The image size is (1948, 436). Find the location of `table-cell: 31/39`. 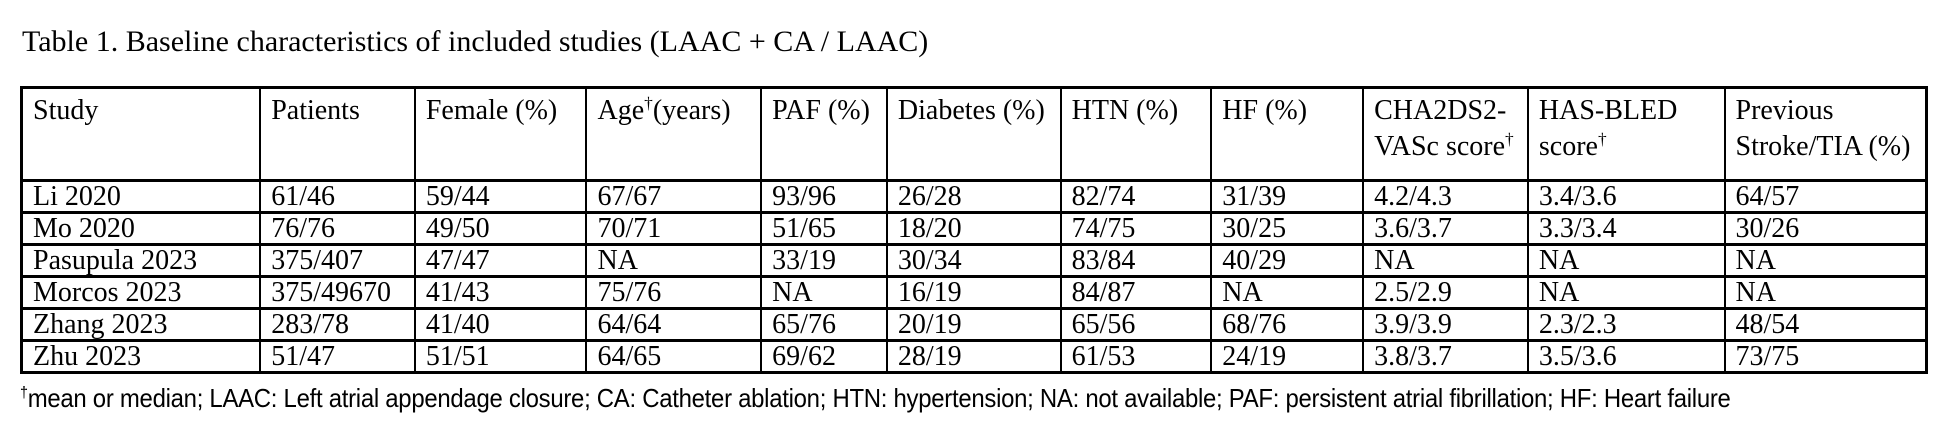

table-cell: 31/39 is located at coordinates (1287, 196).